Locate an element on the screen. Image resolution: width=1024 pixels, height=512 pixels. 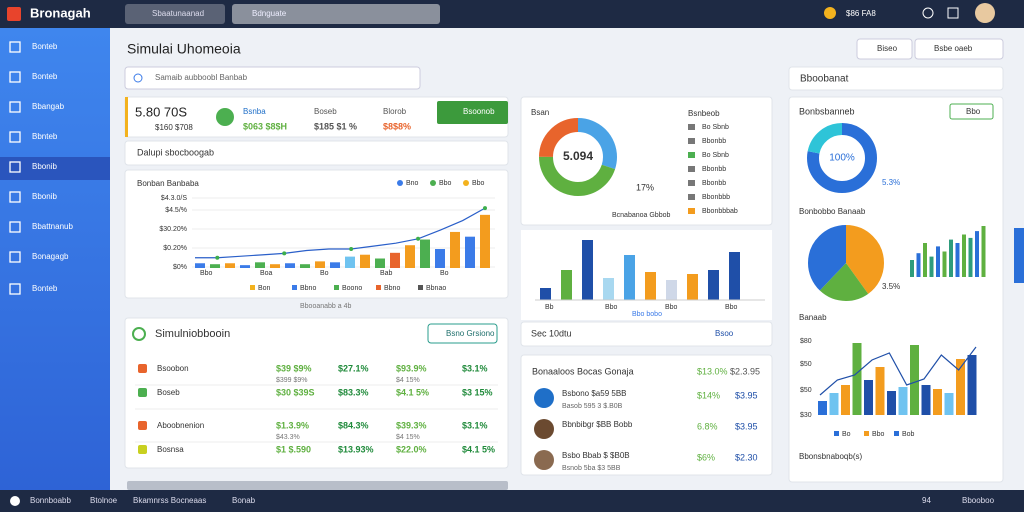
stat-button is located at coordinates (472, 112).